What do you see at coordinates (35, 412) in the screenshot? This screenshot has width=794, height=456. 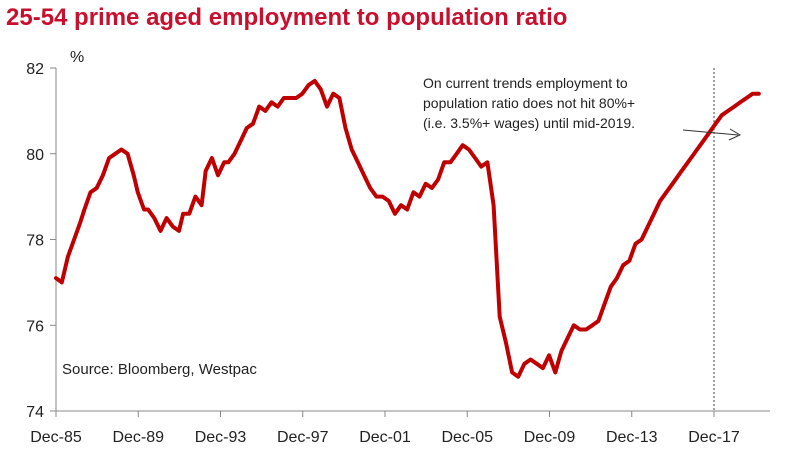 I see `y-tick-label: 74` at bounding box center [35, 412].